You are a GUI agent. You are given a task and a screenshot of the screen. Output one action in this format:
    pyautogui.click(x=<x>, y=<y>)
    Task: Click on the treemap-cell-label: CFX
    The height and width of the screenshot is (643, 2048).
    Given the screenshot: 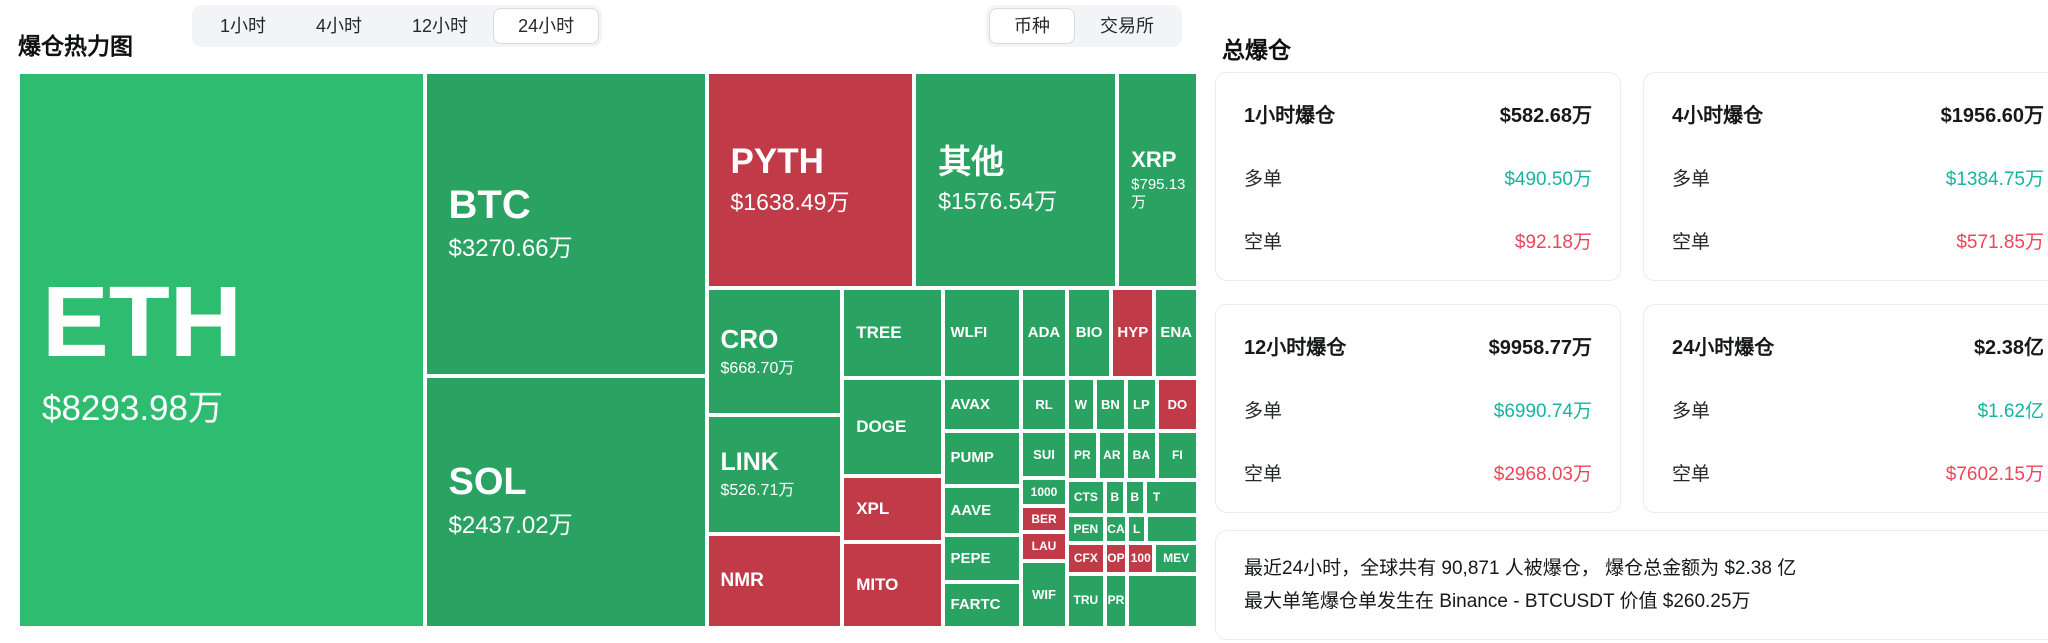 What is the action you would take?
    pyautogui.click(x=1085, y=558)
    